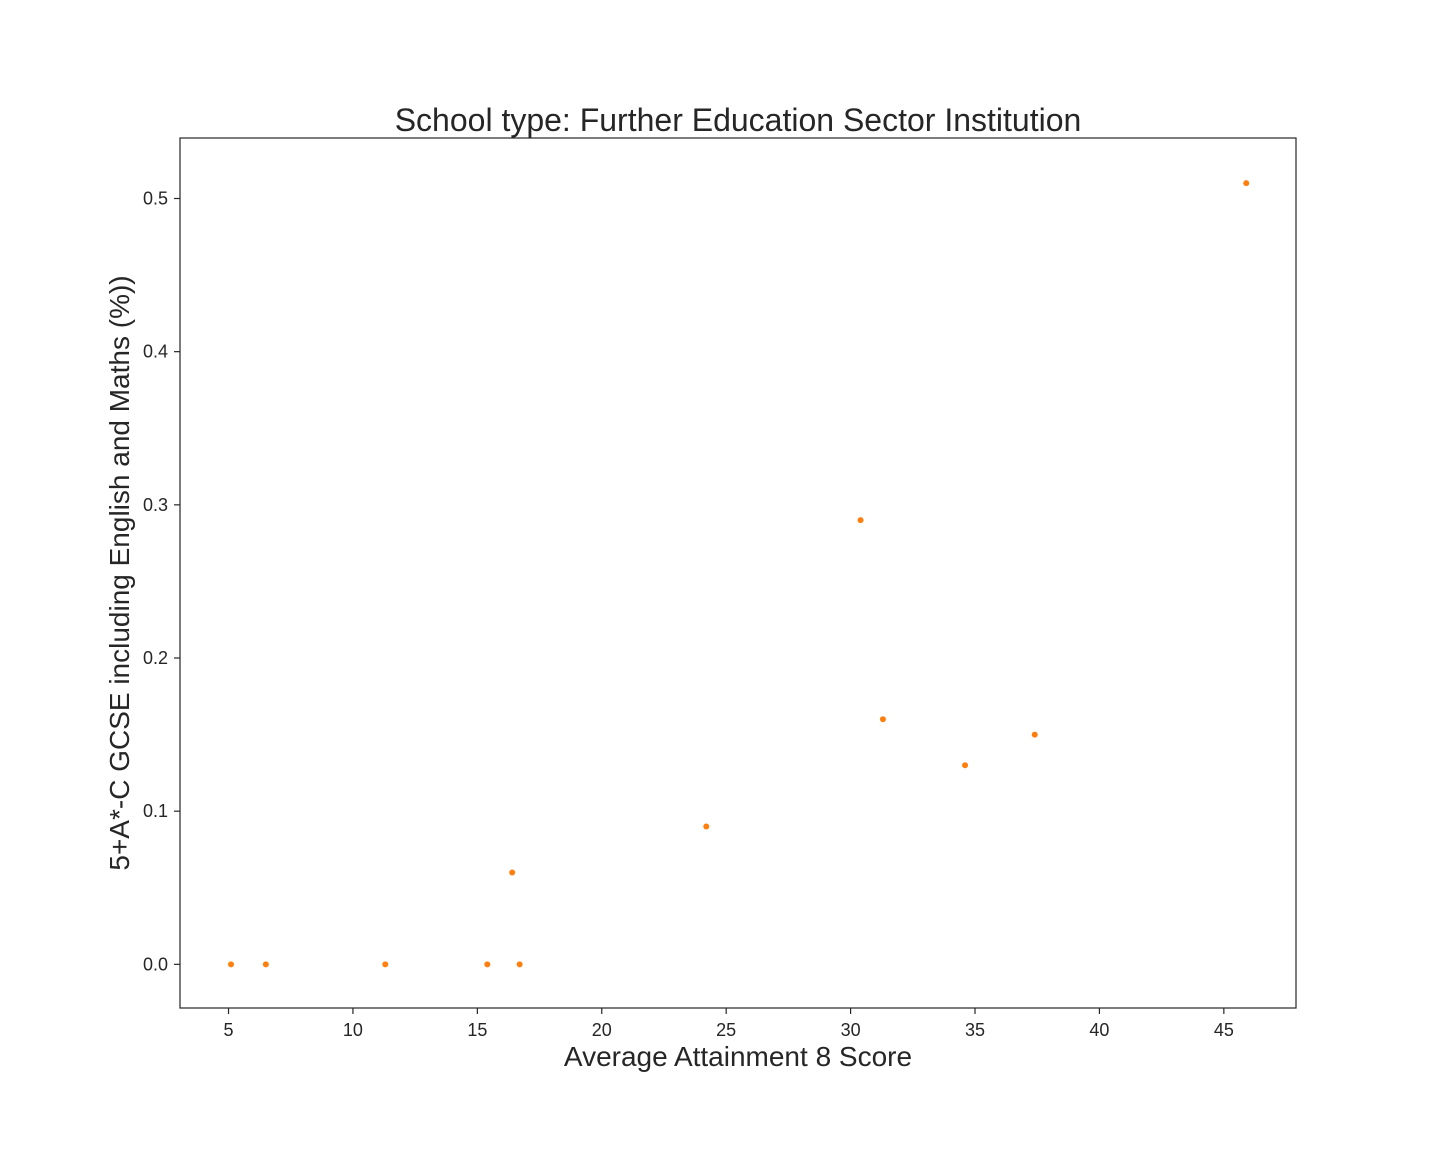 Image resolution: width=1440 pixels, height=1152 pixels. Describe the element at coordinates (738, 1056) in the screenshot. I see `x-axis-label: Average Attainment 8 Score` at that location.